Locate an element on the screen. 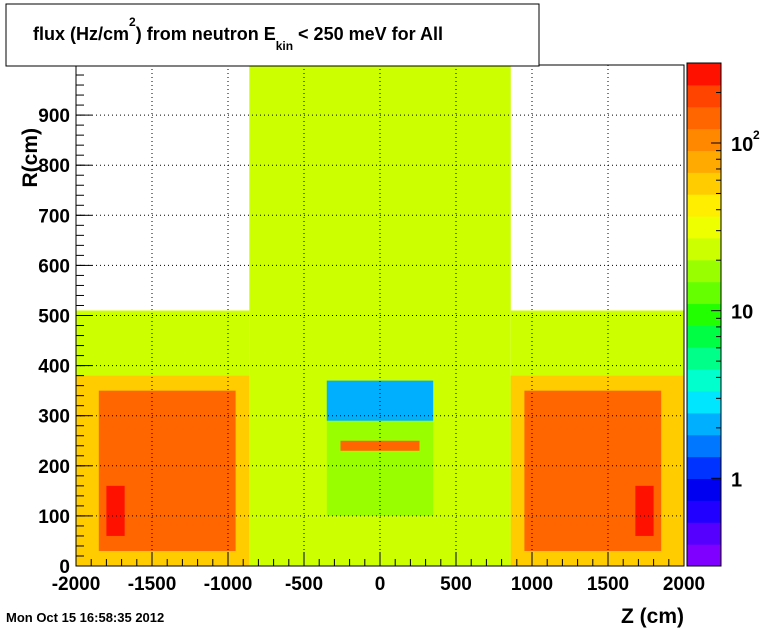 Image resolution: width=761 pixels, height=629 pixels. y-tick-label: 800 is located at coordinates (54, 166).